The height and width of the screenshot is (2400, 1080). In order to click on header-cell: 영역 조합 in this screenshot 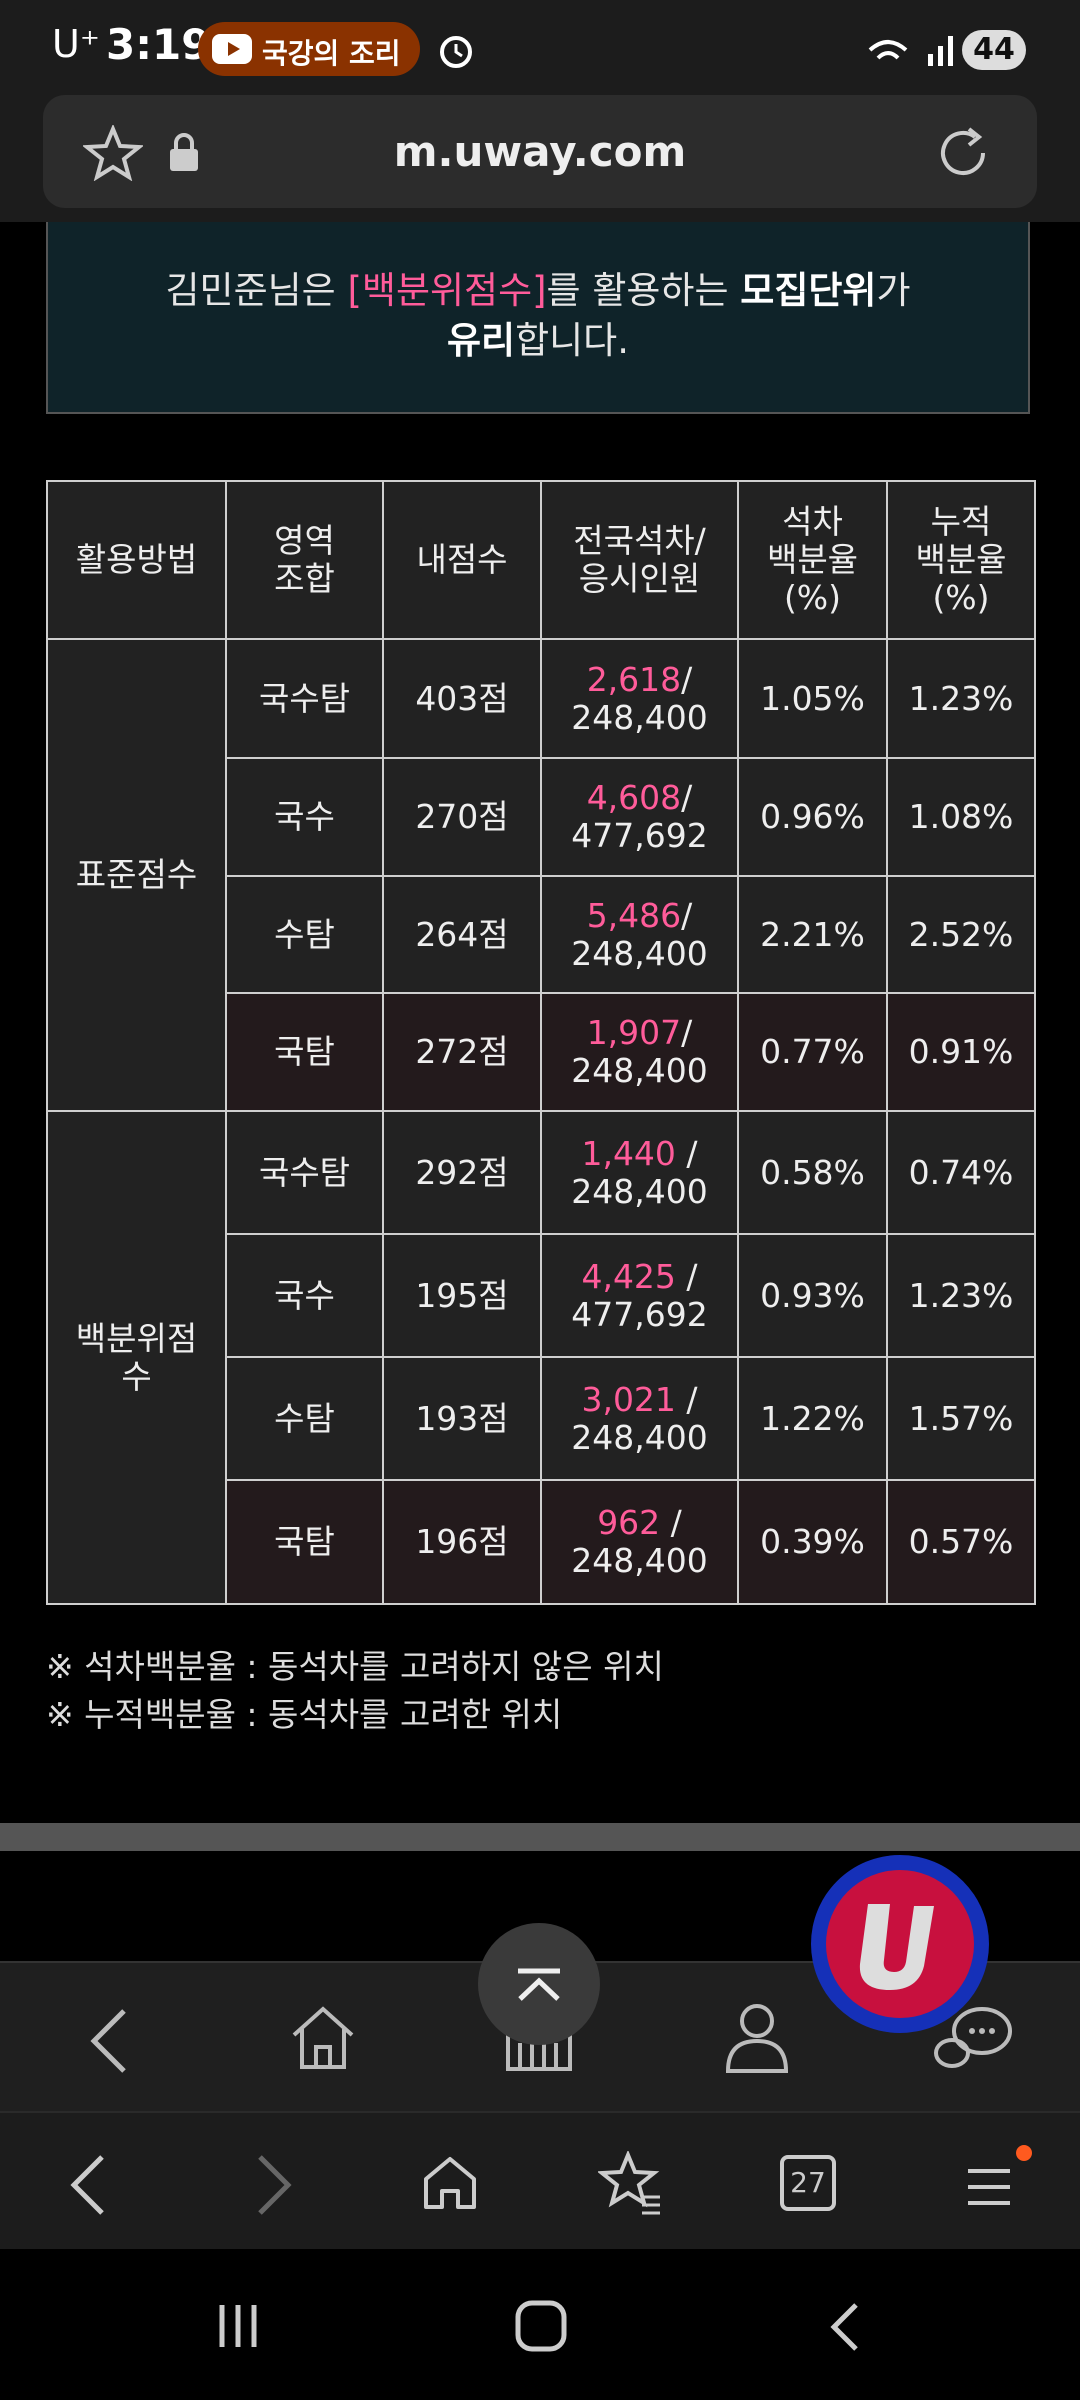, I will do `click(304, 560)`.